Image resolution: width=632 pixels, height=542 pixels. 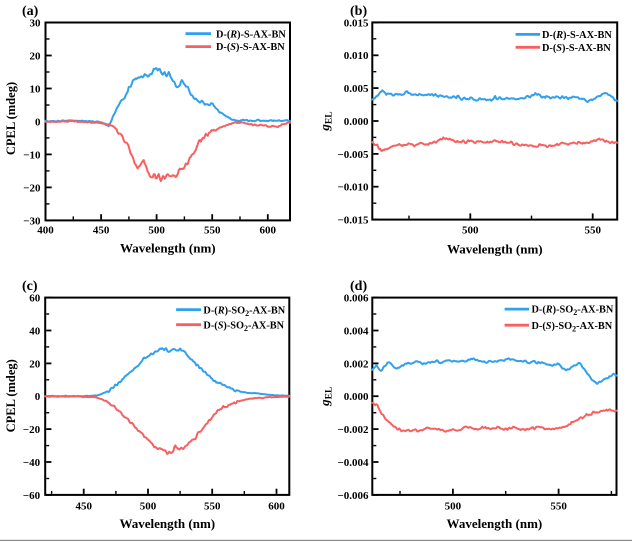 I want to click on svg-text: 400, so click(x=45, y=231).